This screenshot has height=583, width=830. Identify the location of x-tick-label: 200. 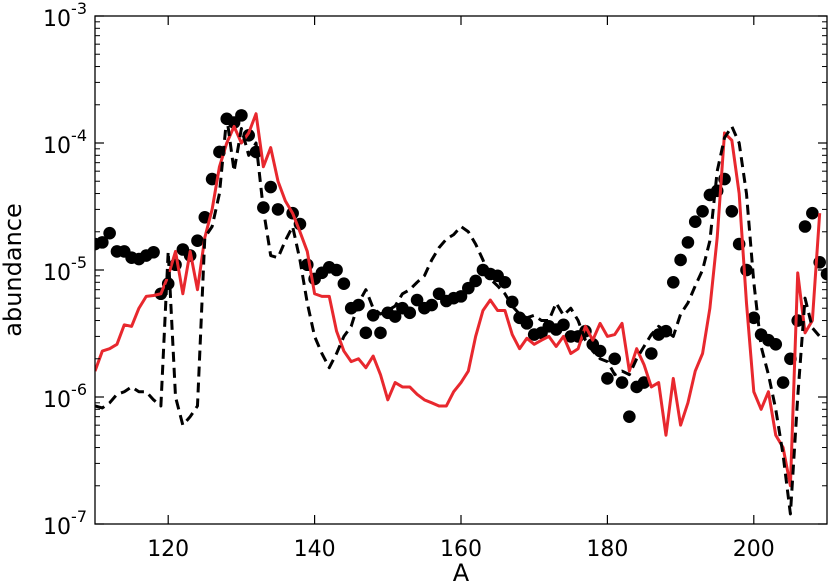
(754, 549).